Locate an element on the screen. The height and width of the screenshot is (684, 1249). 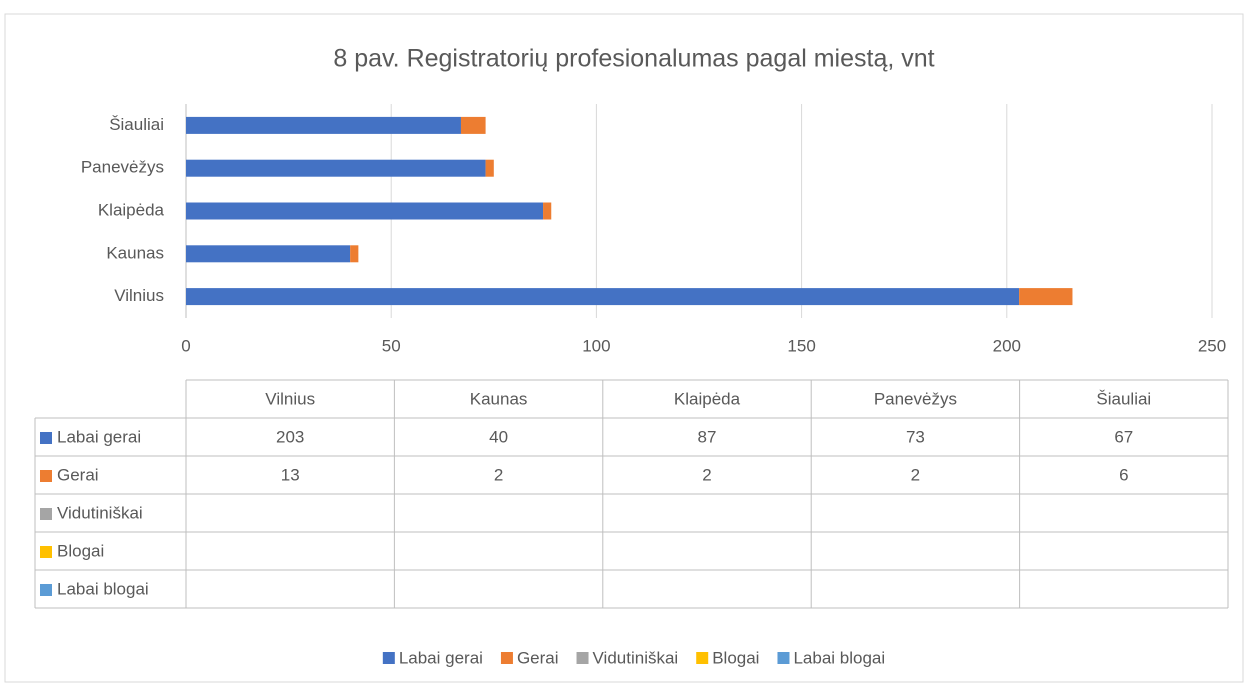
x-tick-label: 250 is located at coordinates (1212, 345).